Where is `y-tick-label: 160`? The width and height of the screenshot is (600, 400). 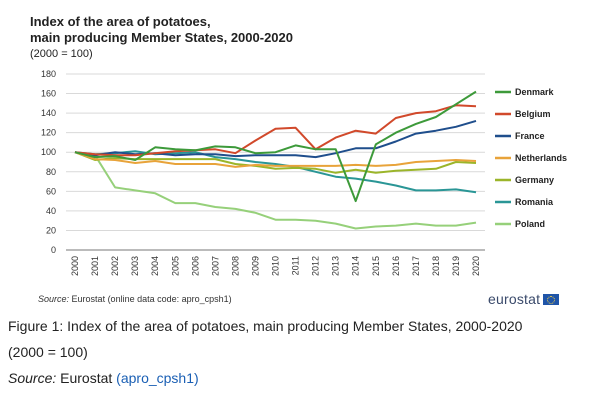
y-tick-label: 160 is located at coordinates (48, 94).